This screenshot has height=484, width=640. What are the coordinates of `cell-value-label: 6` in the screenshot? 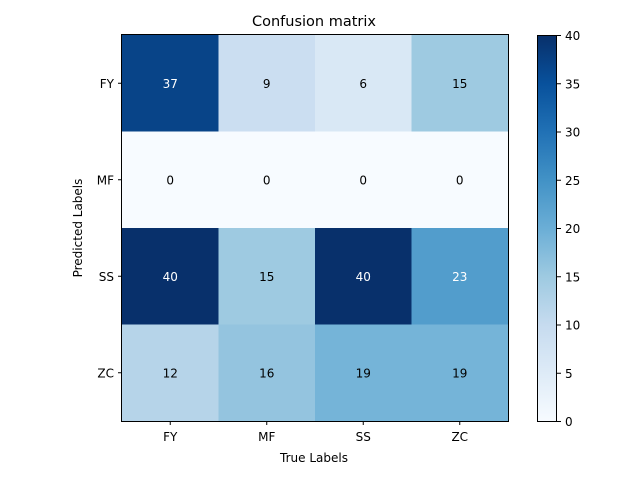 It's located at (363, 84).